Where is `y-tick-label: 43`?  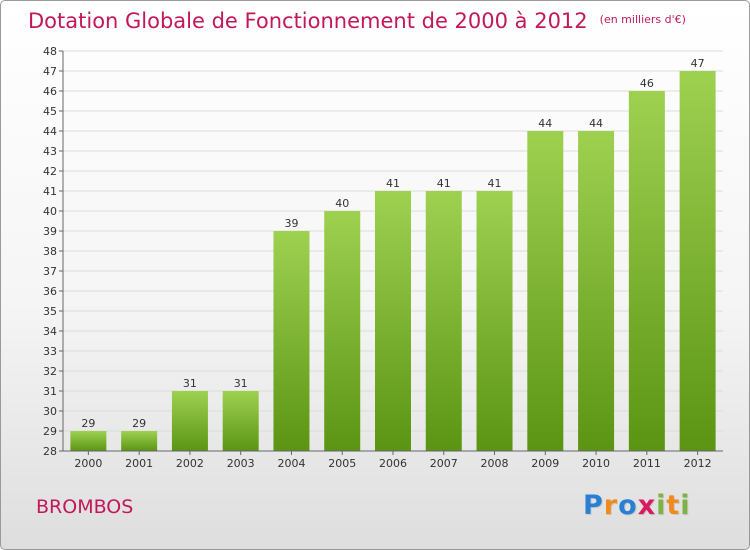
y-tick-label: 43 is located at coordinates (50, 151).